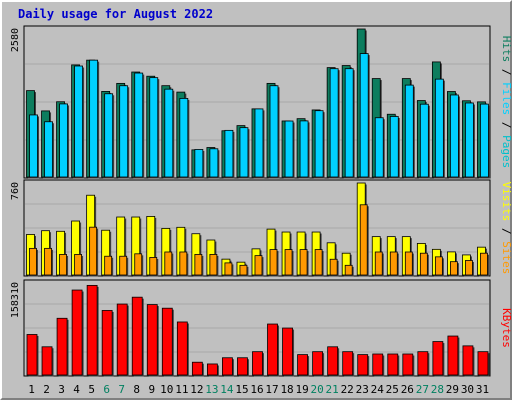  I want to click on day-label: 21, so click(332, 389).